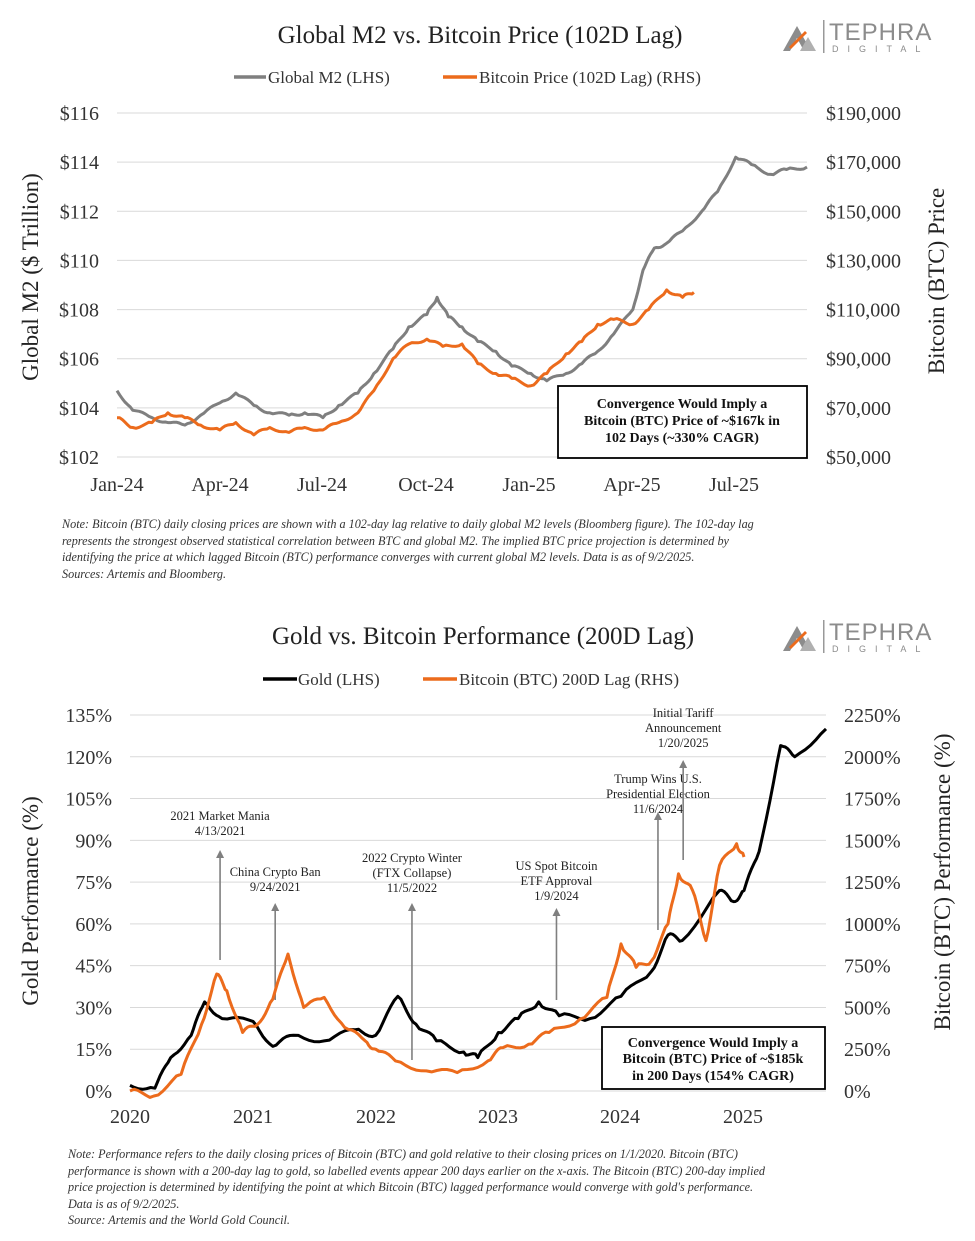 This screenshot has width=975, height=1241. I want to click on x-tick-label: 2021, so click(253, 1117).